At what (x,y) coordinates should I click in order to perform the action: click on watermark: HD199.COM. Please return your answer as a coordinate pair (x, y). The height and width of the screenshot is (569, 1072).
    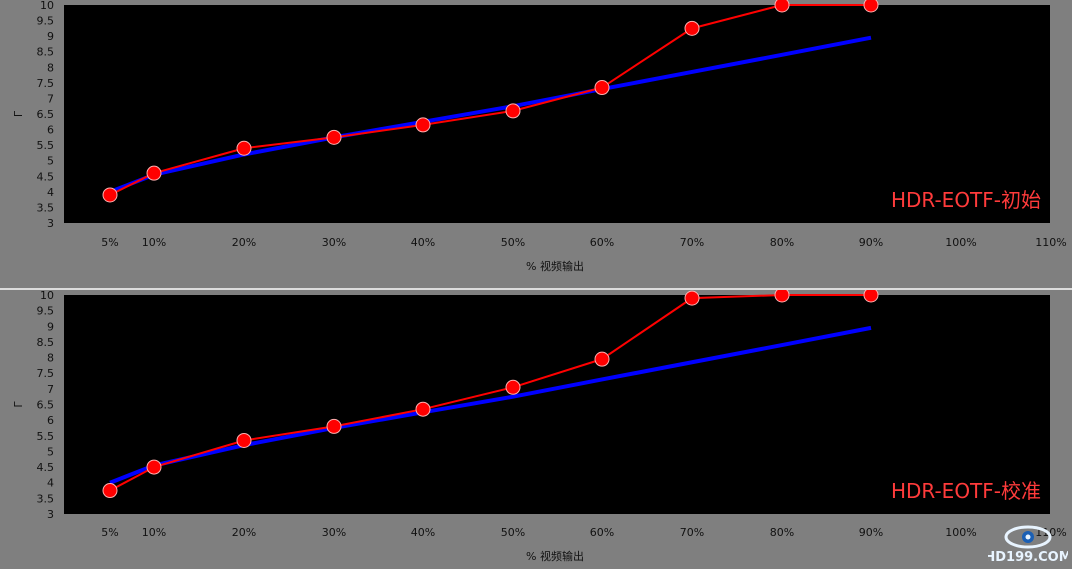
    Looking at the image, I should click on (1028, 544).